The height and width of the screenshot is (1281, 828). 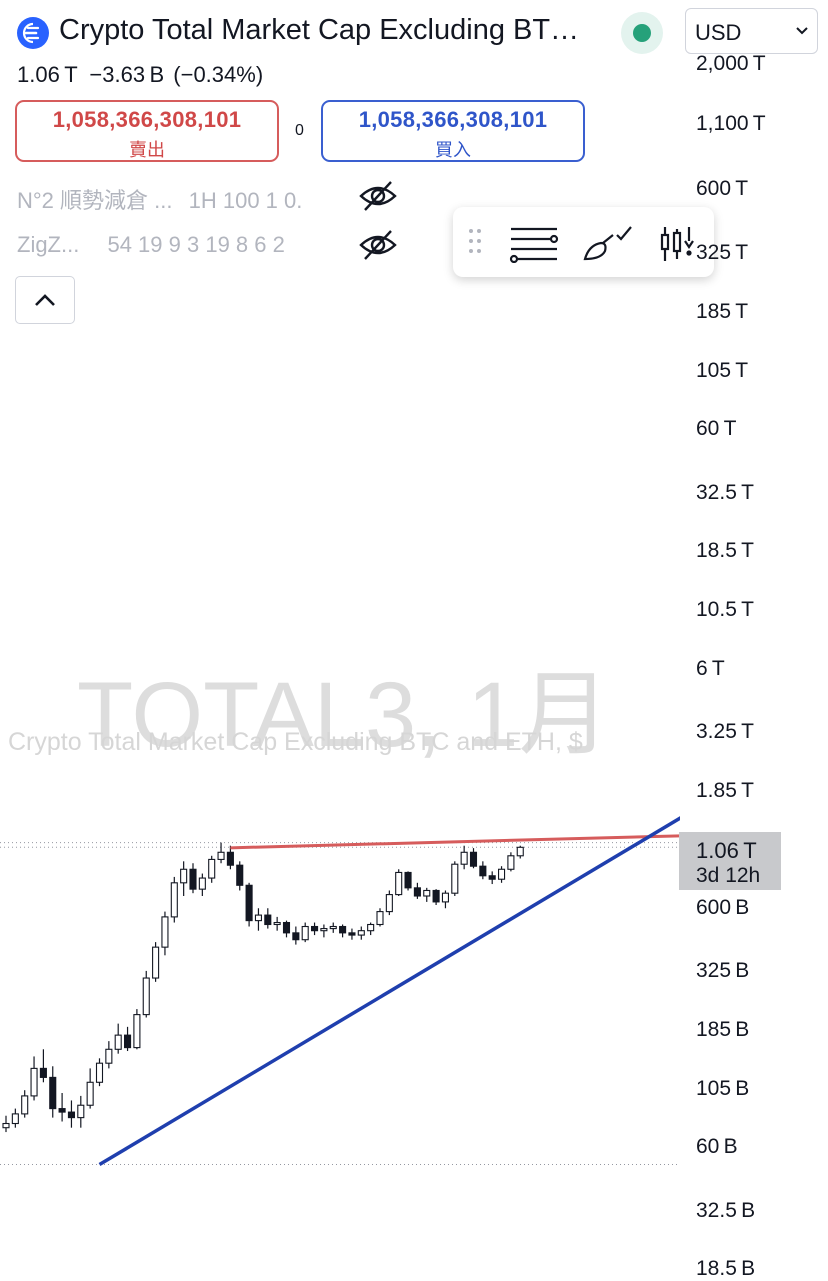 I want to click on axis-label: 105 T, so click(x=722, y=370).